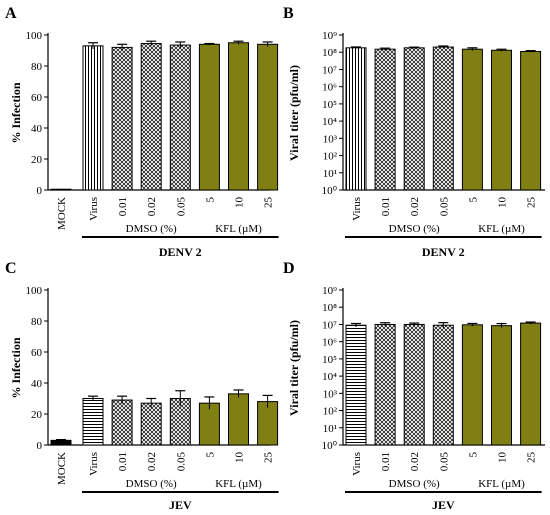  What do you see at coordinates (329, 105) in the screenshot?
I see `y-tick-label: 10⁵` at bounding box center [329, 105].